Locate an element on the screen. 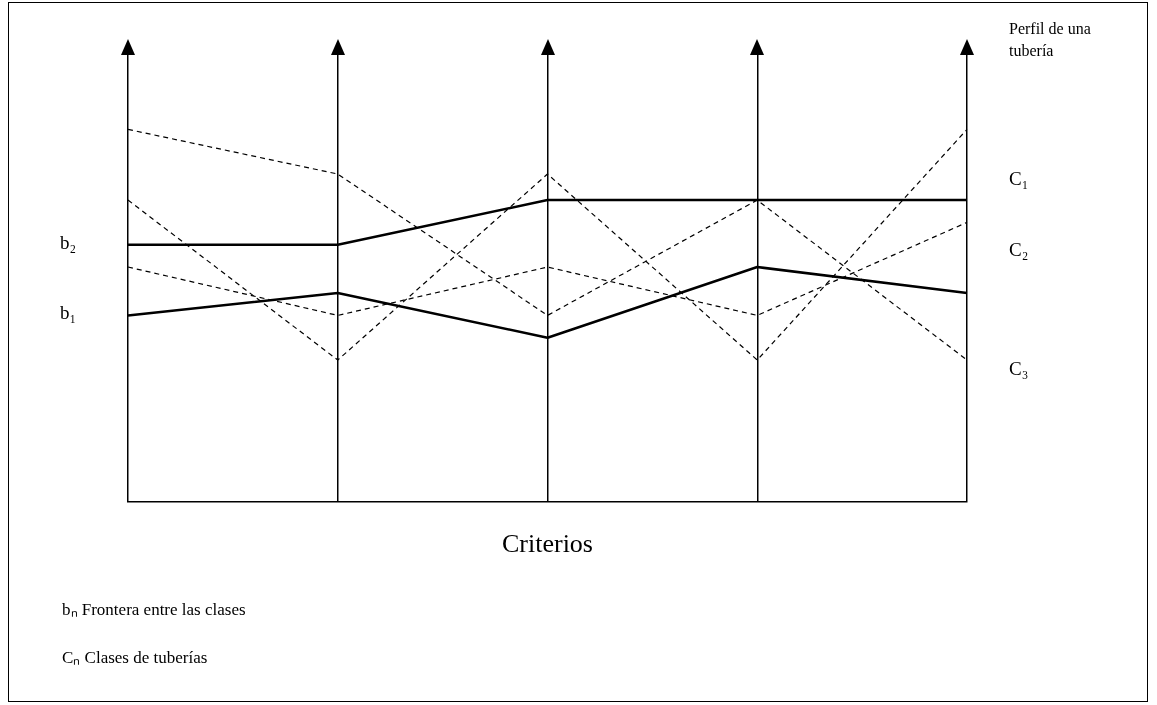  x-axis-title: Criterios is located at coordinates (547, 544).